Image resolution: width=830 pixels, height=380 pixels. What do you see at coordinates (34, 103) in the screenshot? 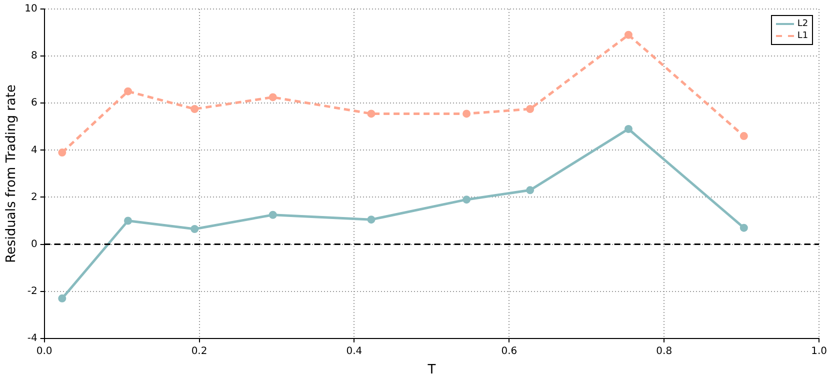
I see `y-tick-label: 6` at bounding box center [34, 103].